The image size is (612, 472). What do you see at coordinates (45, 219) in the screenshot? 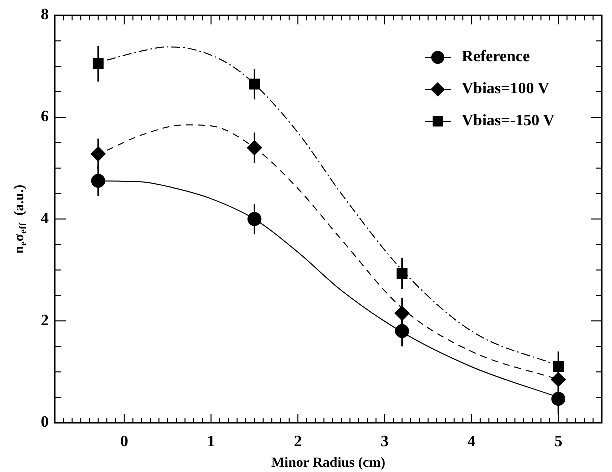
I see `y-tick-label: 4` at bounding box center [45, 219].